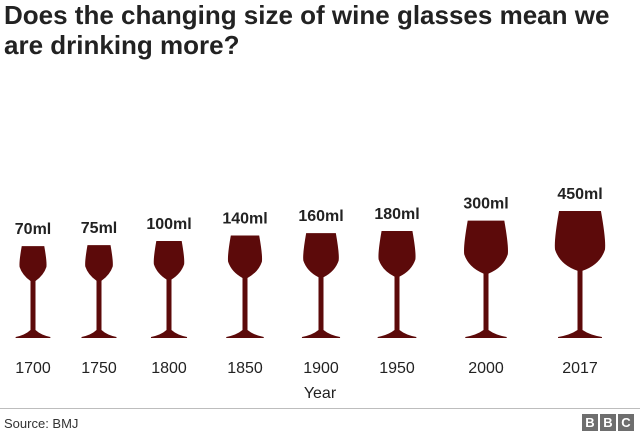 The image size is (640, 440). I want to click on value-label: 75ml, so click(99, 228).